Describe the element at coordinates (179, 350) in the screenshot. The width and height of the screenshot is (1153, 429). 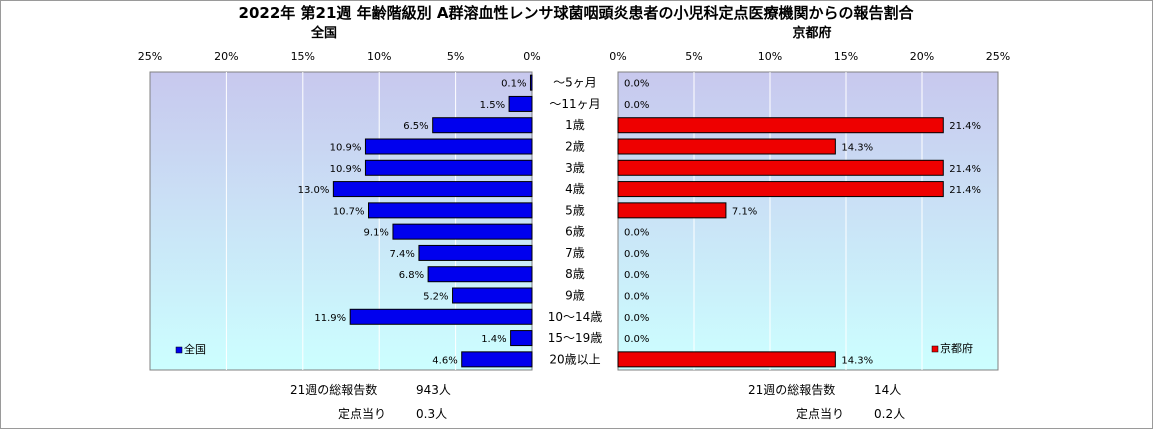
I see `national-legend-swatch` at that location.